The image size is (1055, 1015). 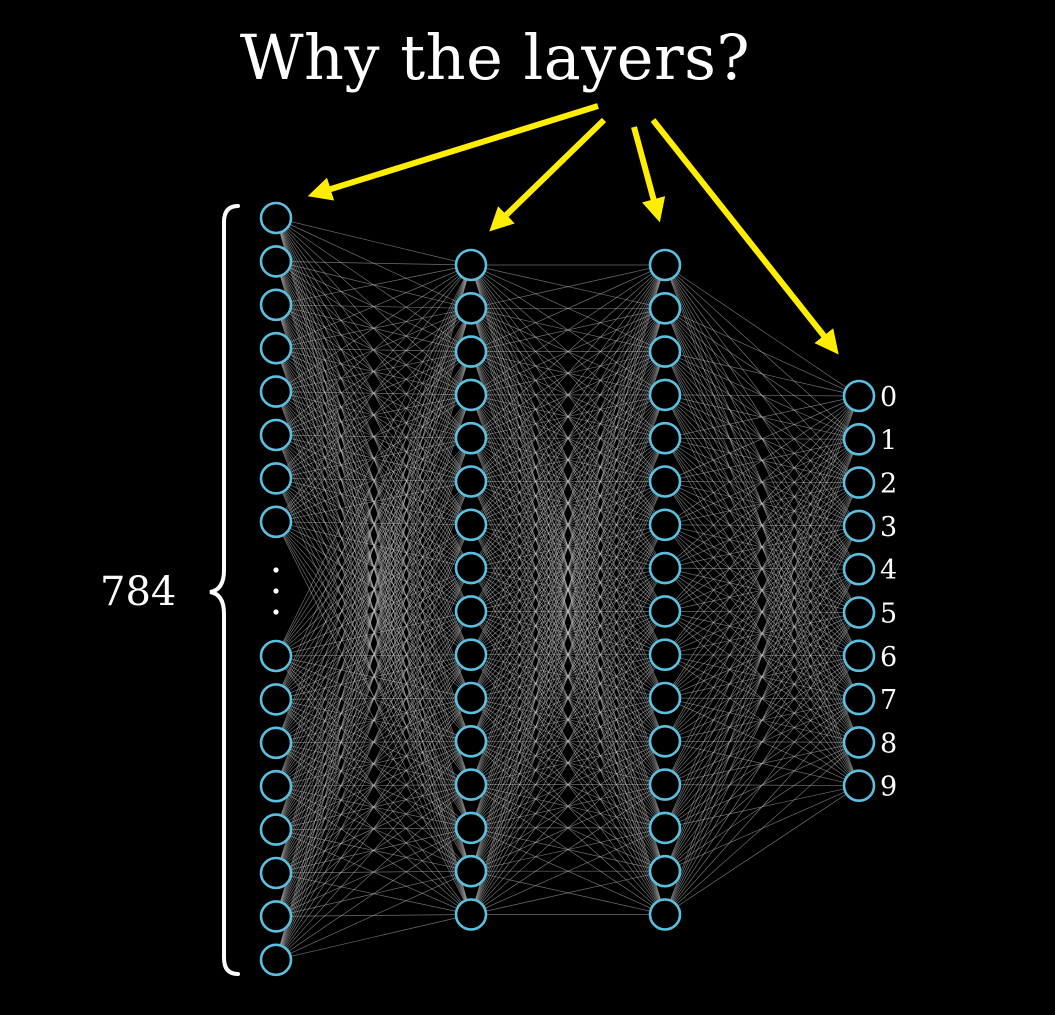 What do you see at coordinates (888, 657) in the screenshot?
I see `output-digit-label: 6` at bounding box center [888, 657].